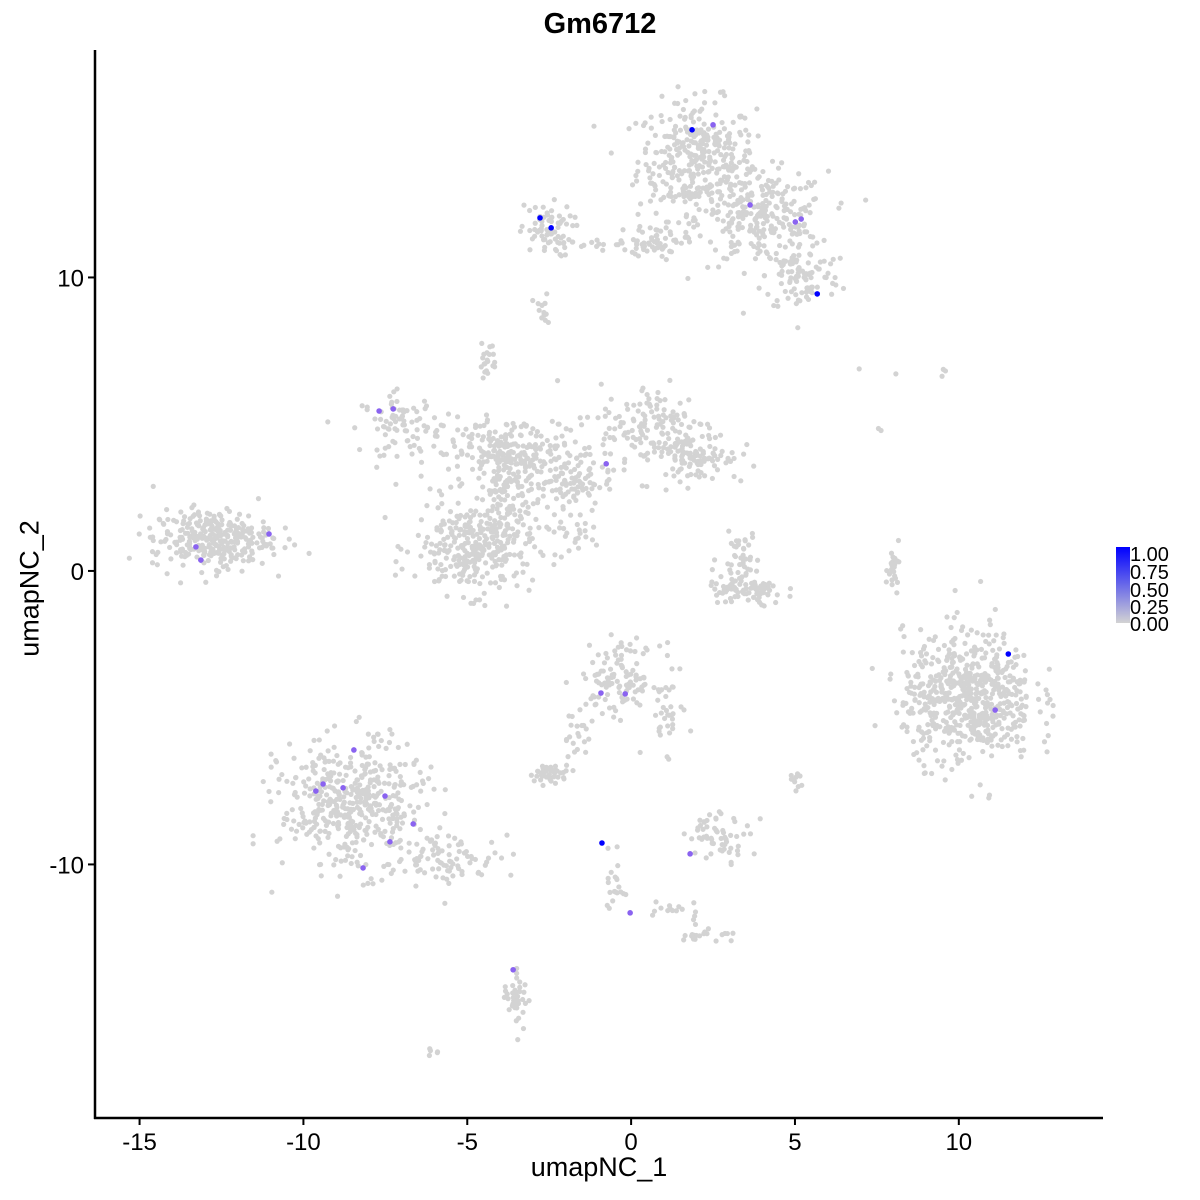  I want to click on legend-tick: 1.00, so click(1149, 555).